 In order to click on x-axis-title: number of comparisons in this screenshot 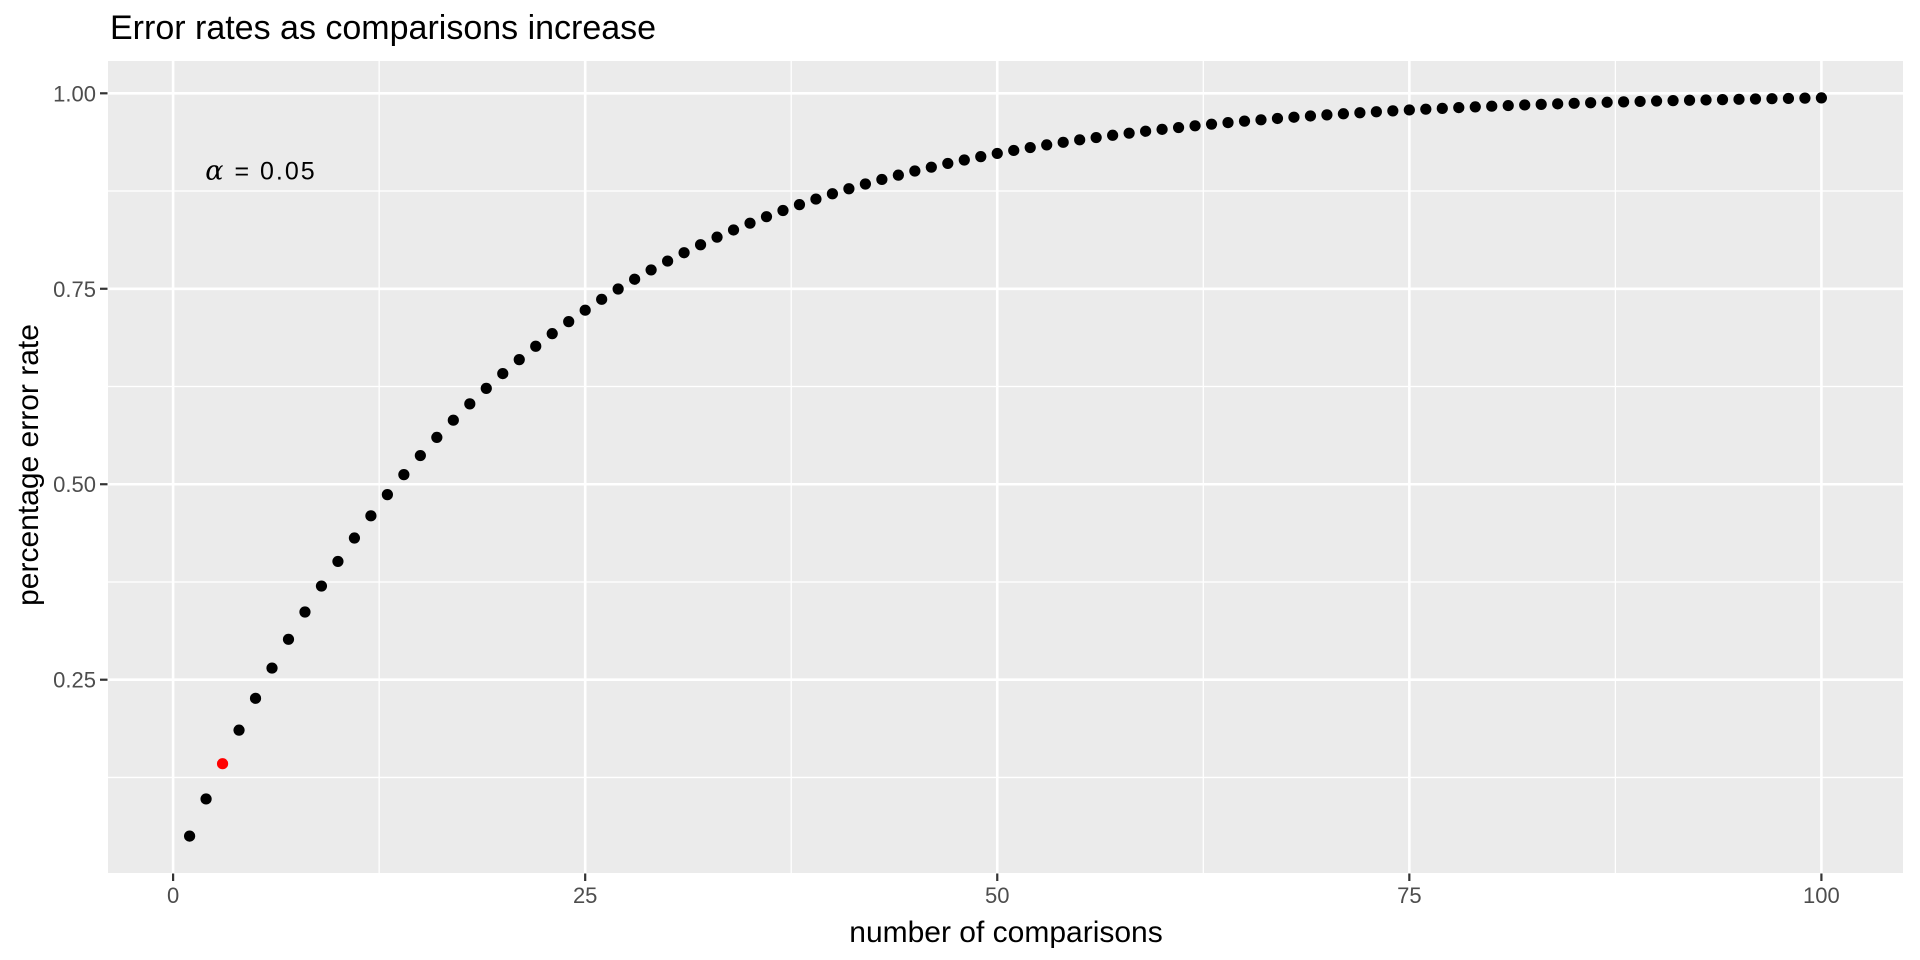, I will do `click(1006, 932)`.